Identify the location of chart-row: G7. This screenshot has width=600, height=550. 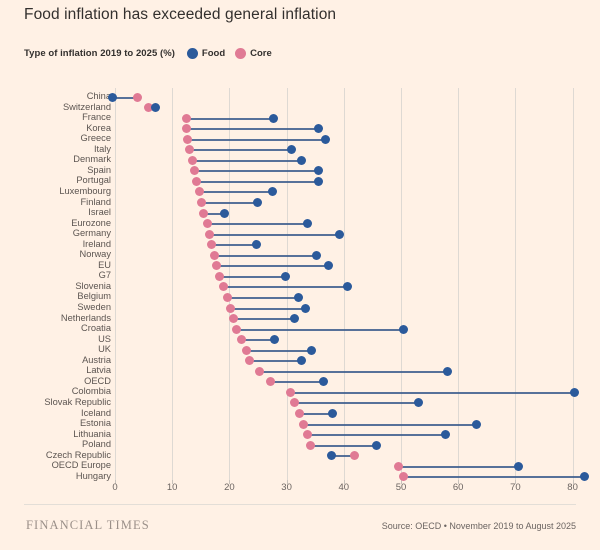
(300, 276).